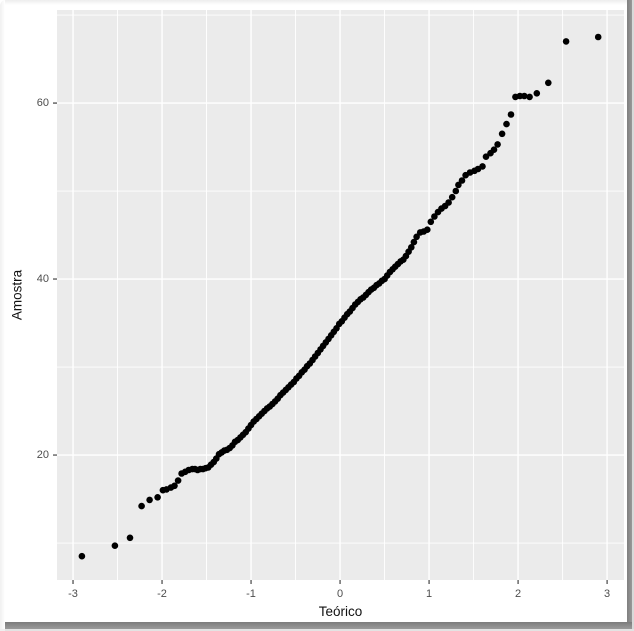  Describe the element at coordinates (340, 594) in the screenshot. I see `x-tick-label: 0` at that location.